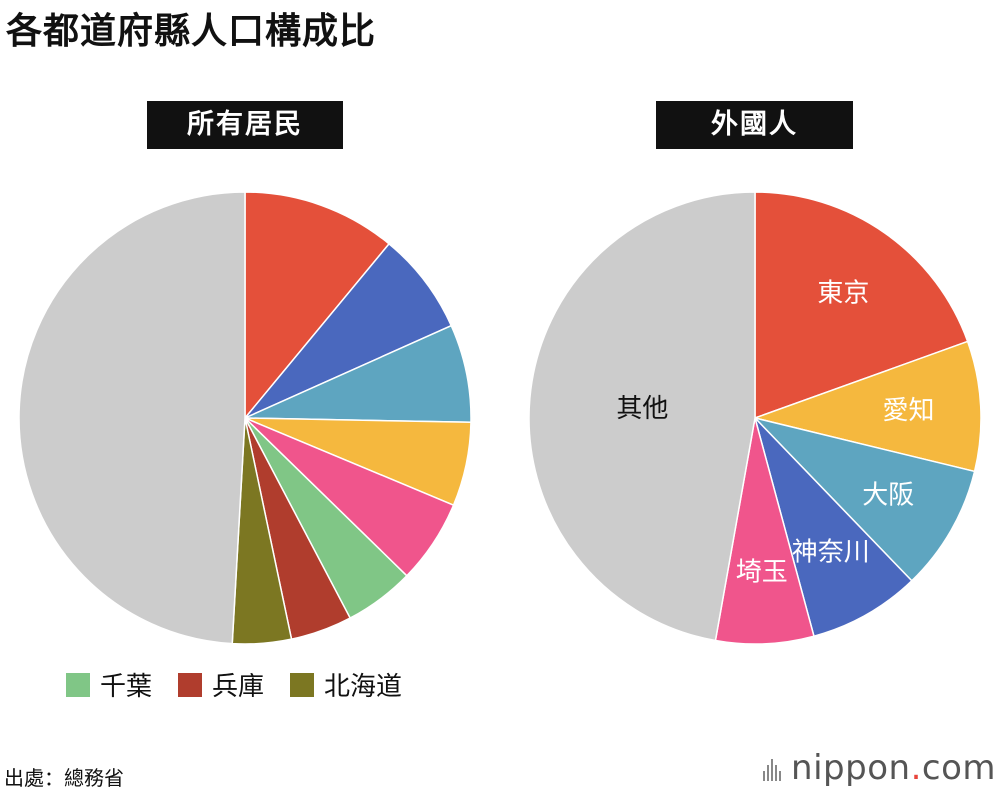 The image size is (1000, 791). I want to click on legend-label: 千葉, so click(126, 684).